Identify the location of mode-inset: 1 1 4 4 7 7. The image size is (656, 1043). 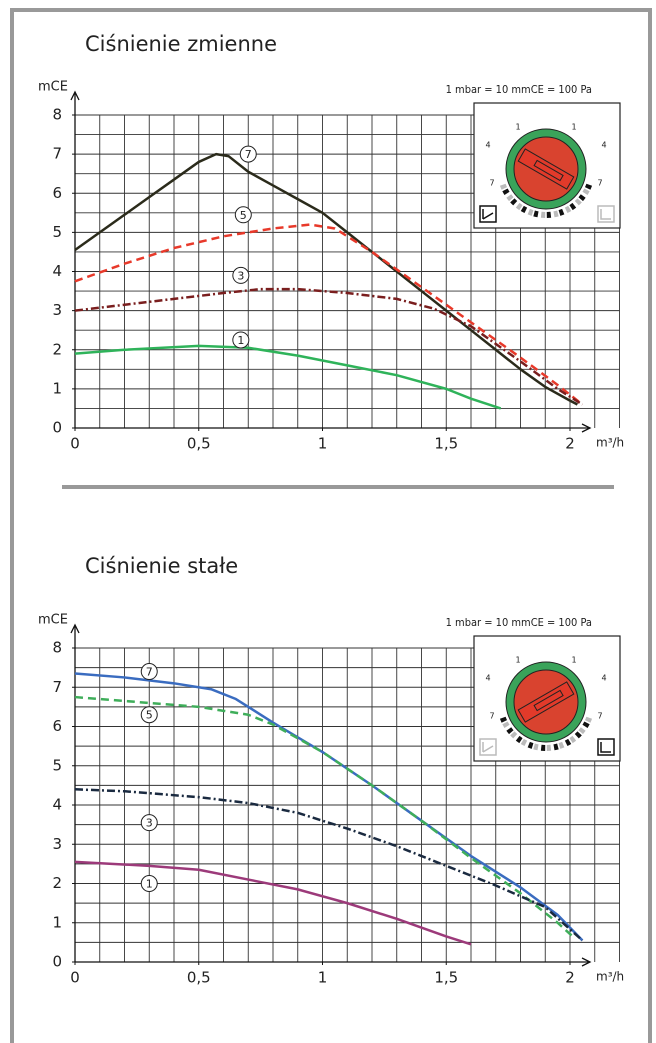
(547, 698).